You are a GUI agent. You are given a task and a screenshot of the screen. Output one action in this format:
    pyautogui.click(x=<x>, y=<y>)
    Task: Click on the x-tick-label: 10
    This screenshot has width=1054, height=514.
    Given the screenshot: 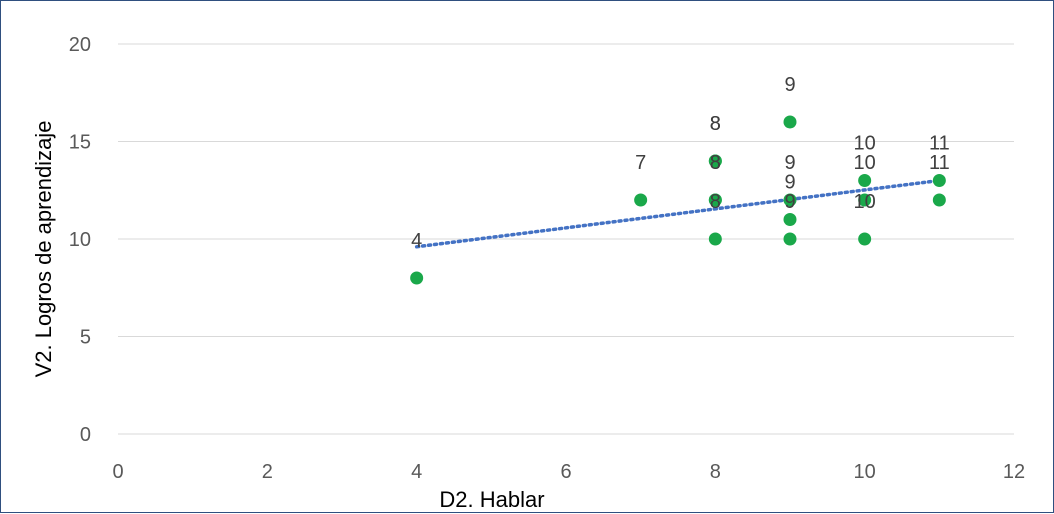 What is the action you would take?
    pyautogui.click(x=865, y=472)
    